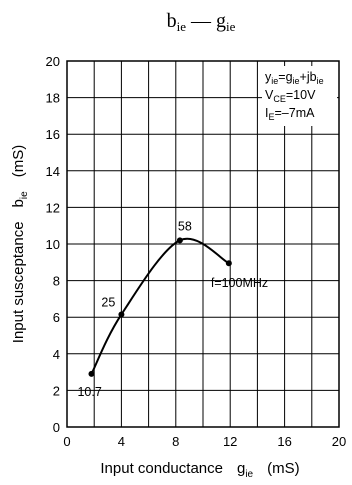  Describe the element at coordinates (56, 427) in the screenshot. I see `y-tick-label: 0` at that location.